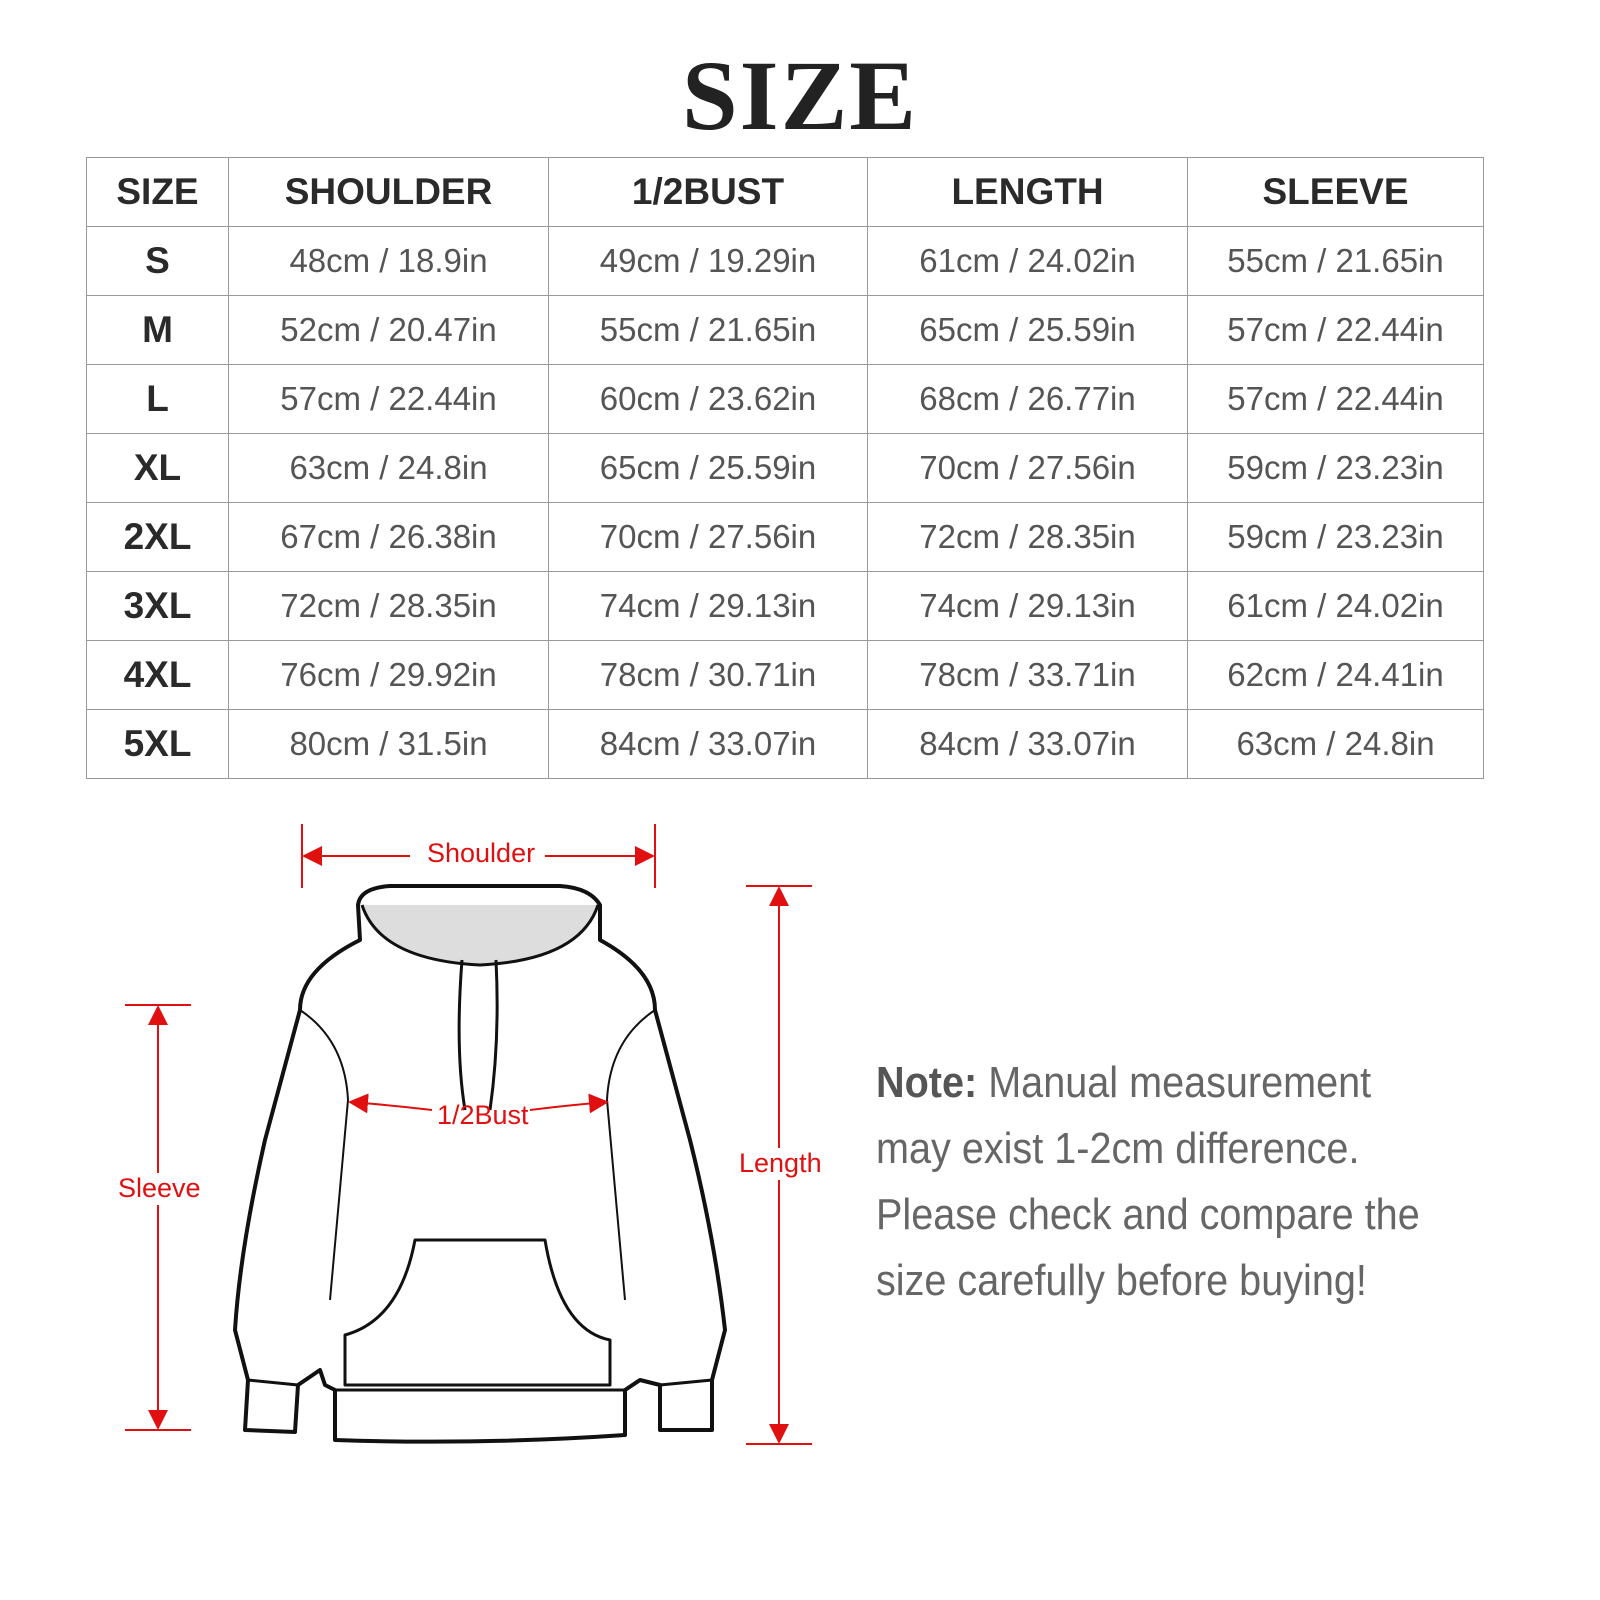 The height and width of the screenshot is (1600, 1600). What do you see at coordinates (708, 192) in the screenshot?
I see `header-bust: 1/2BUST` at bounding box center [708, 192].